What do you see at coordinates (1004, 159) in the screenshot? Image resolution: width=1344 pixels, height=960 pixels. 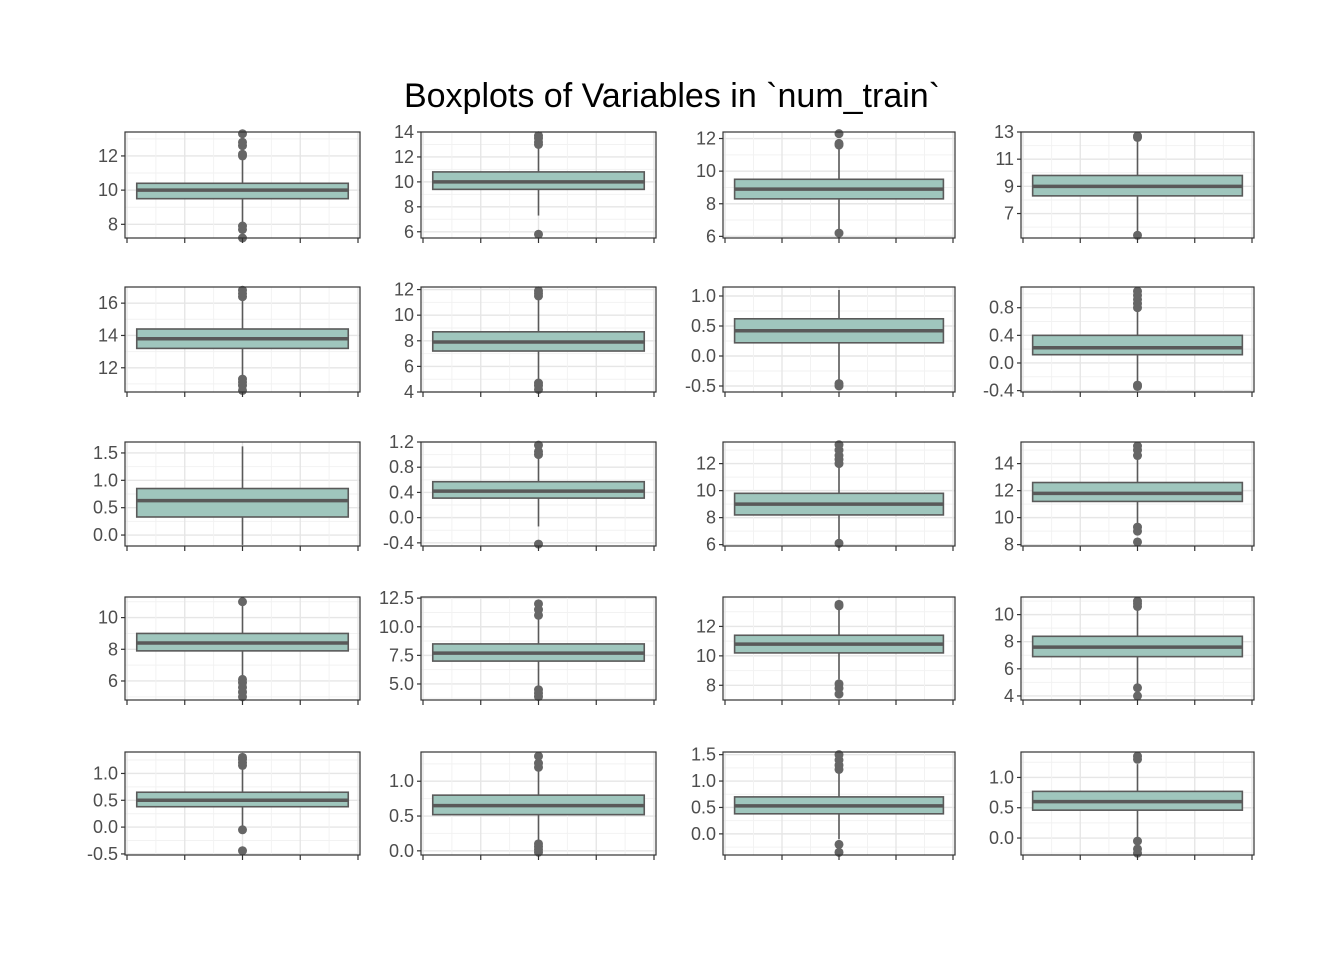 I see `y-tick-label: 11` at bounding box center [1004, 159].